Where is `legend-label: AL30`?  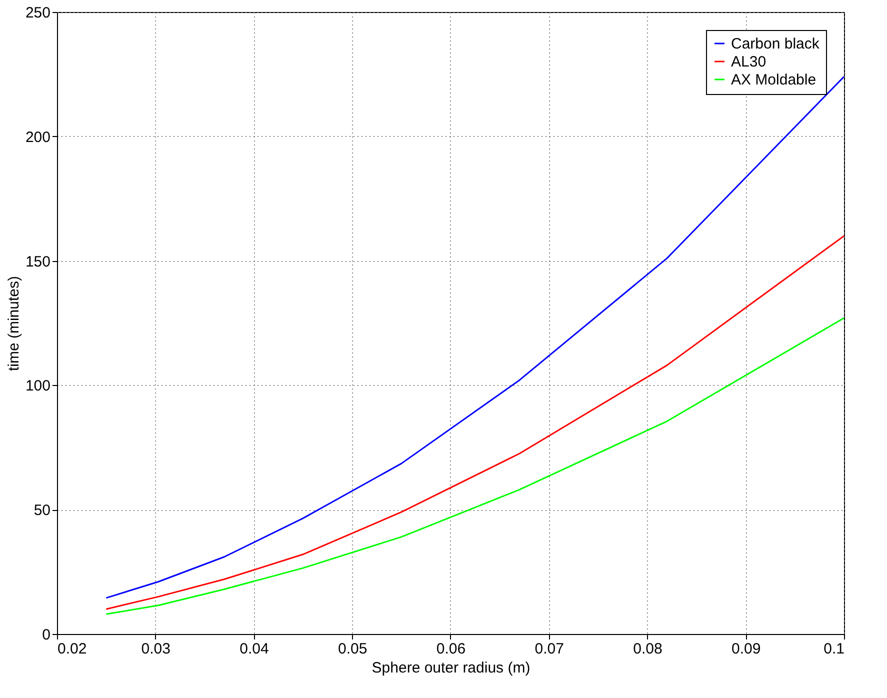
legend-label: AL30 is located at coordinates (748, 62).